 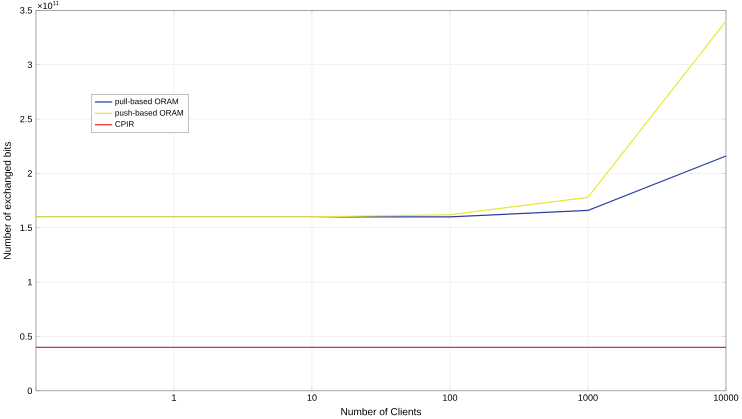 What do you see at coordinates (26, 10) in the screenshot?
I see `y-tick-label: 3.5` at bounding box center [26, 10].